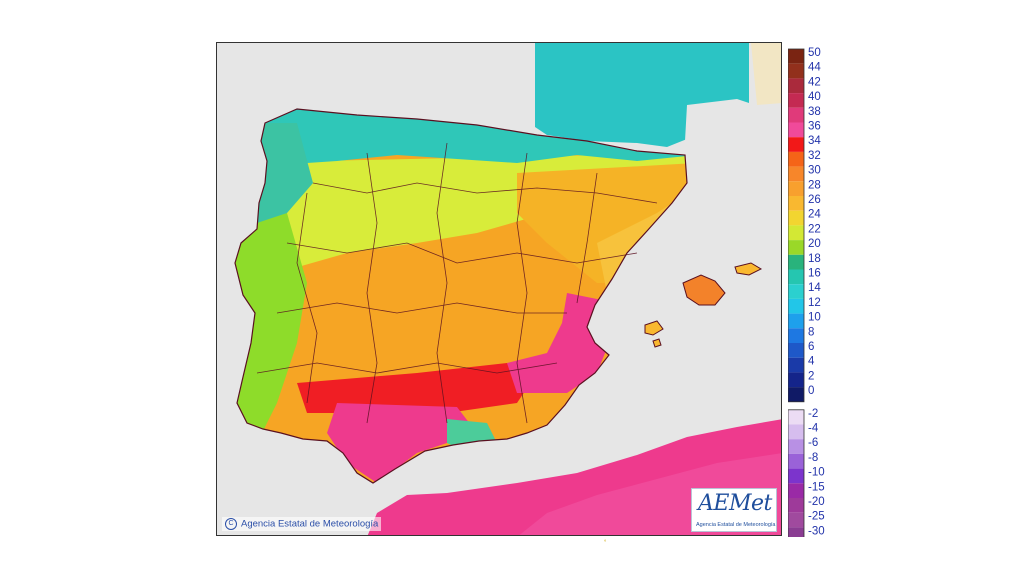  I want to click on legend-label-neg-1: -4, so click(813, 429).